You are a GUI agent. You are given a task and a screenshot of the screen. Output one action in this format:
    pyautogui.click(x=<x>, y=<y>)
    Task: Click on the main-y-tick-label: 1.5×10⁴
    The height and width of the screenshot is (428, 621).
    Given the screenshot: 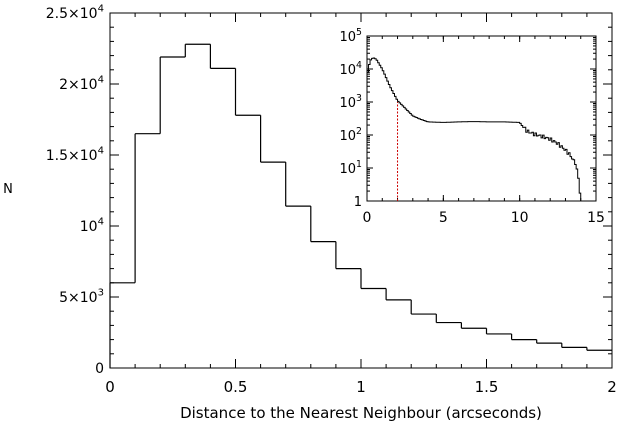 What is the action you would take?
    pyautogui.click(x=75, y=155)
    